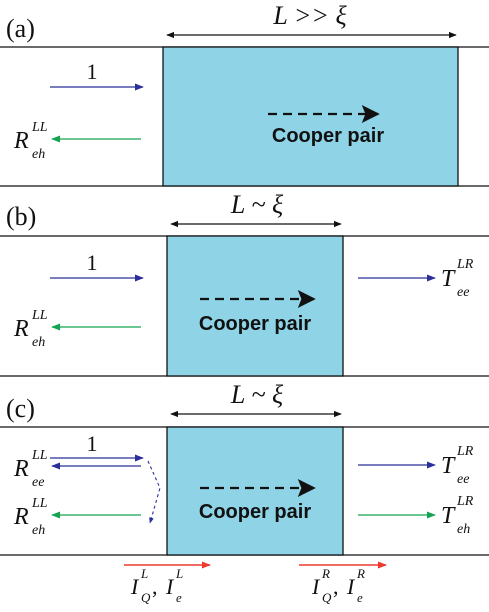  What do you see at coordinates (92, 262) in the screenshot?
I see `panel-b-incident-label: 1` at bounding box center [92, 262].